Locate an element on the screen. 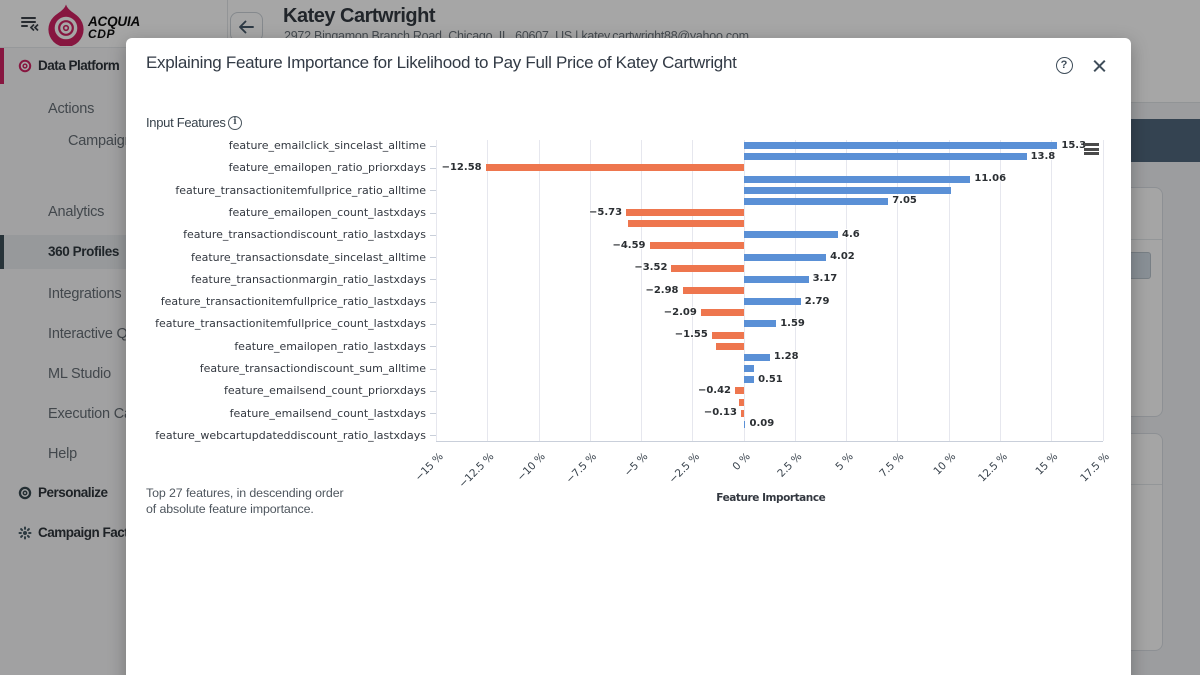 This screenshot has height=675, width=1200. menu-line is located at coordinates (1091, 154).